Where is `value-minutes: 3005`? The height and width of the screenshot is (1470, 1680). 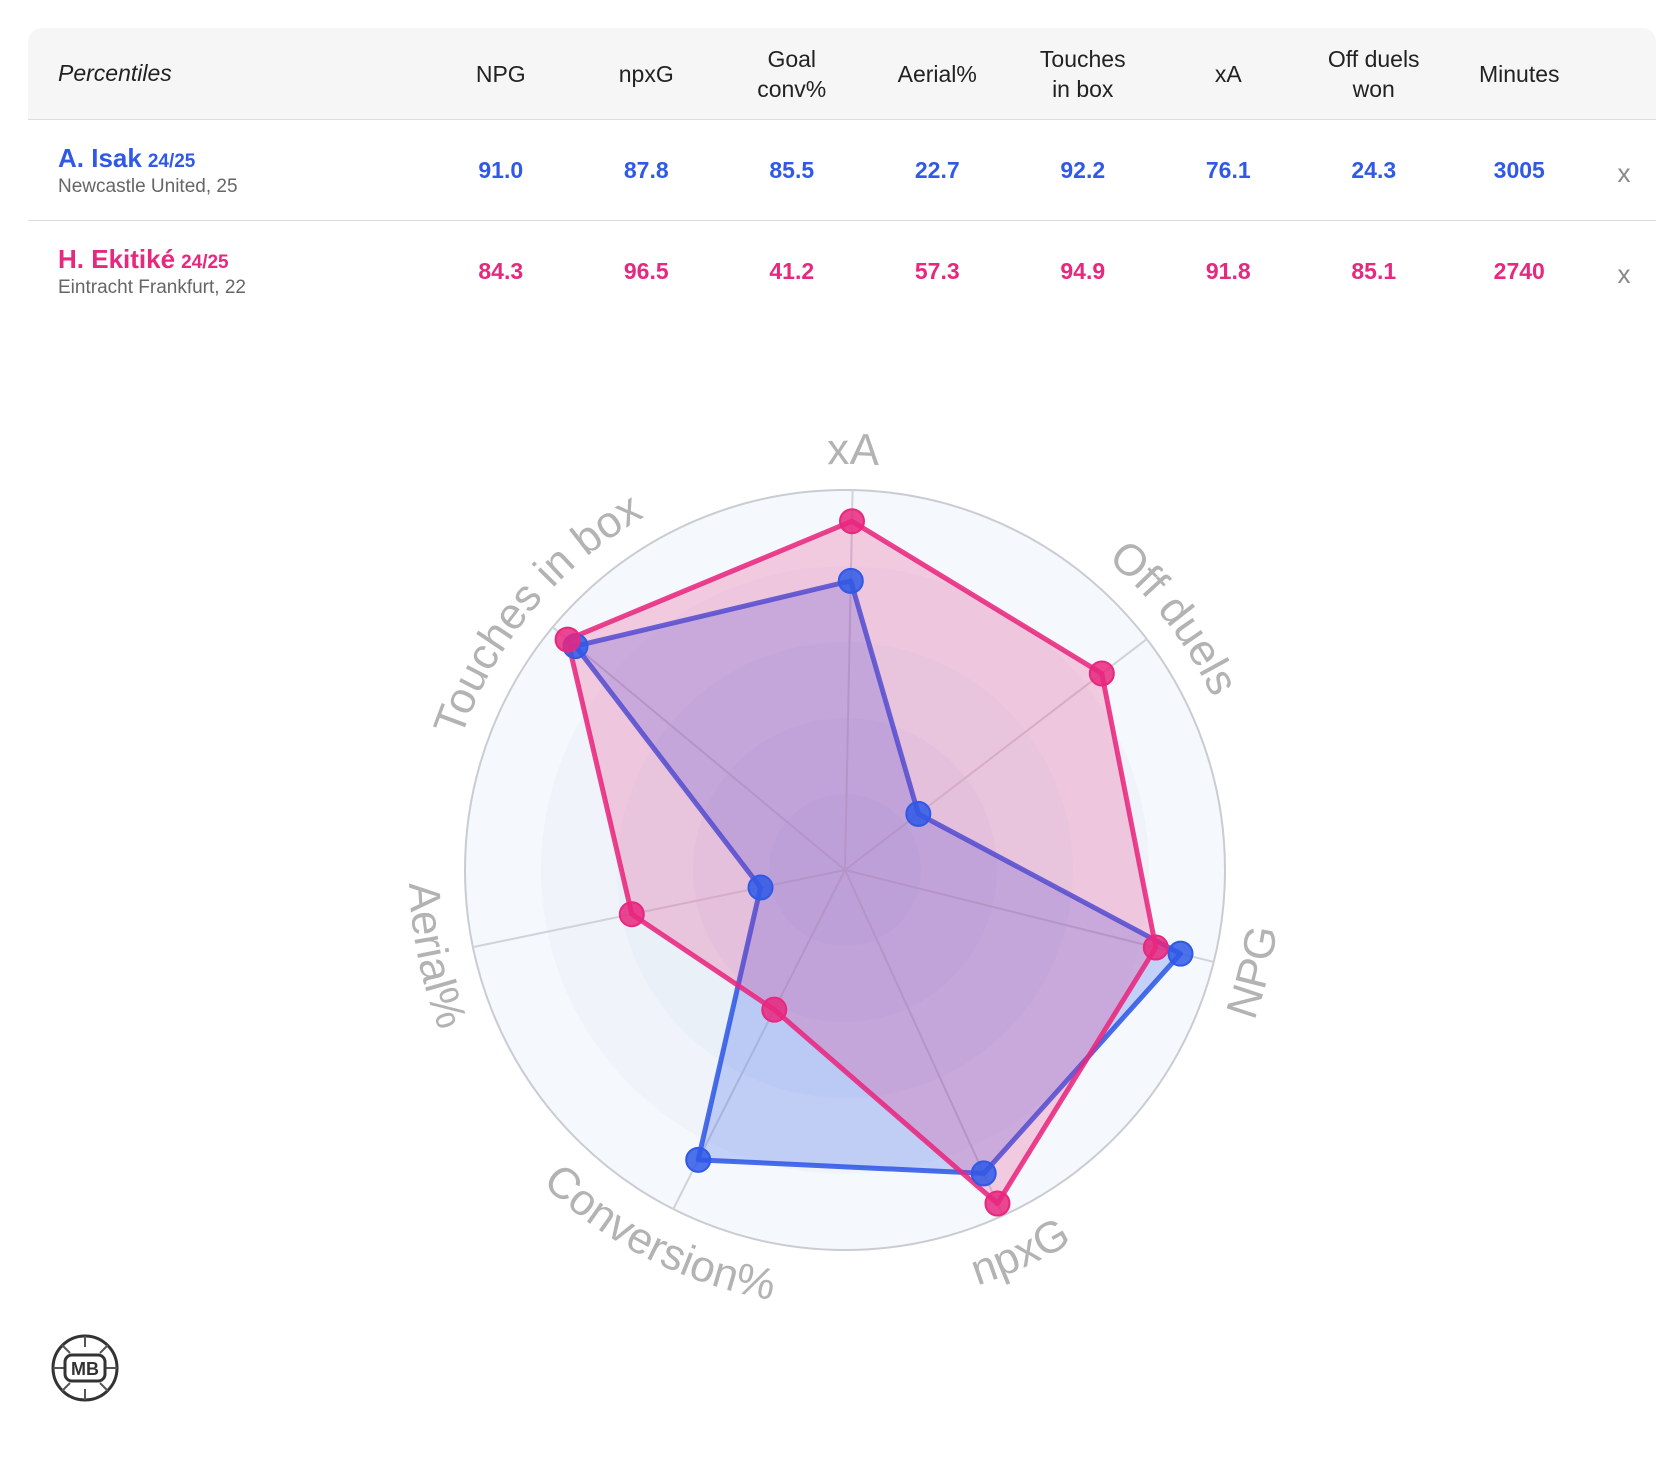
value-minutes: 3005 is located at coordinates (1519, 169).